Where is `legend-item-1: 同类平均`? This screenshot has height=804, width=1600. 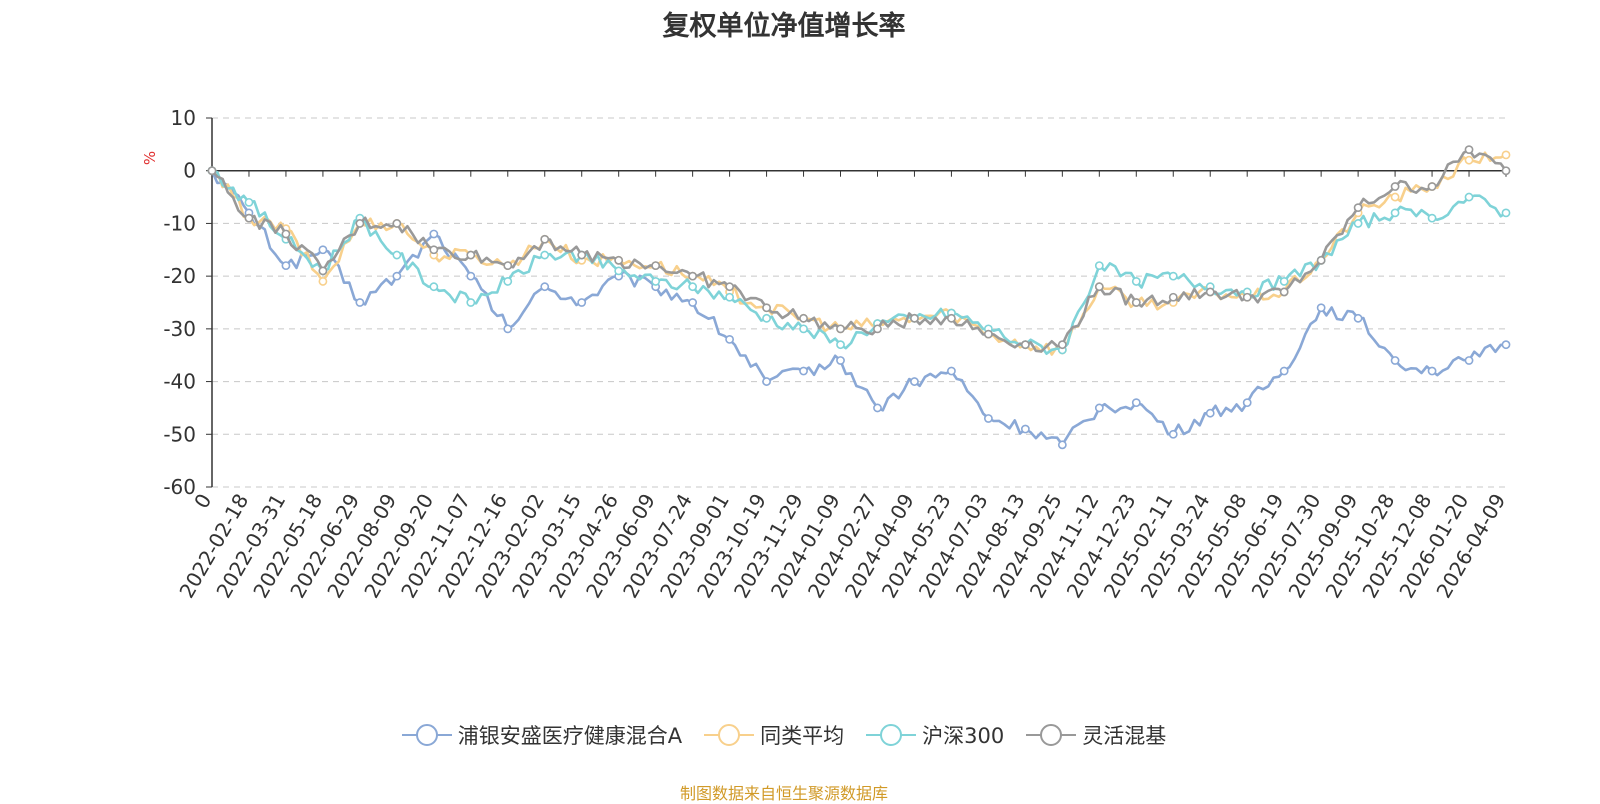
legend-item-1: 同类平均 is located at coordinates (774, 735).